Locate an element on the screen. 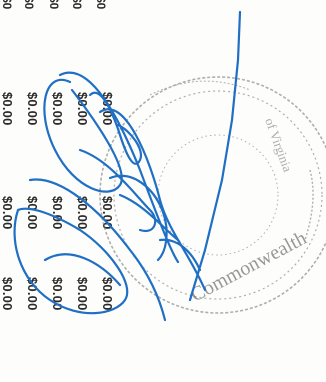 The image size is (326, 382). svg-text: Commonwealth is located at coordinates (248, 266).